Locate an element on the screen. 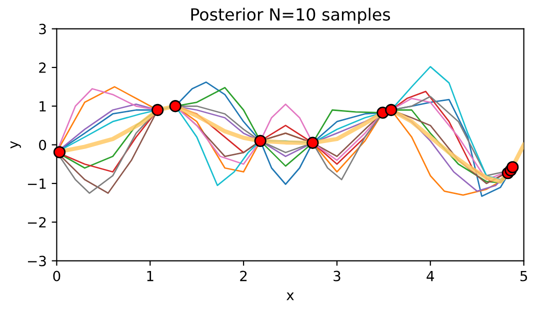  y-axis-title: y is located at coordinates (15, 144).